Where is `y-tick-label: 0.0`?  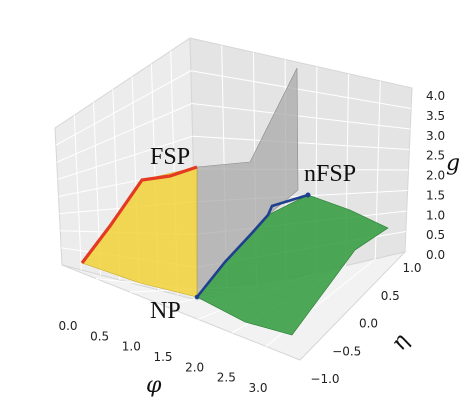
y-tick-label: 0.0 is located at coordinates (368, 324).